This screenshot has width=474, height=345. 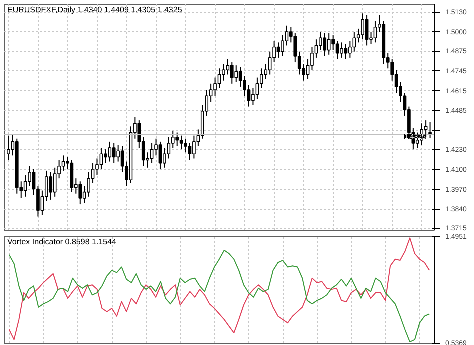 What do you see at coordinates (95, 10) in the screenshot?
I see `chart-title: EURUSDFXF,Daily 1.4340 1.4409 1.4305 1.4325` at bounding box center [95, 10].